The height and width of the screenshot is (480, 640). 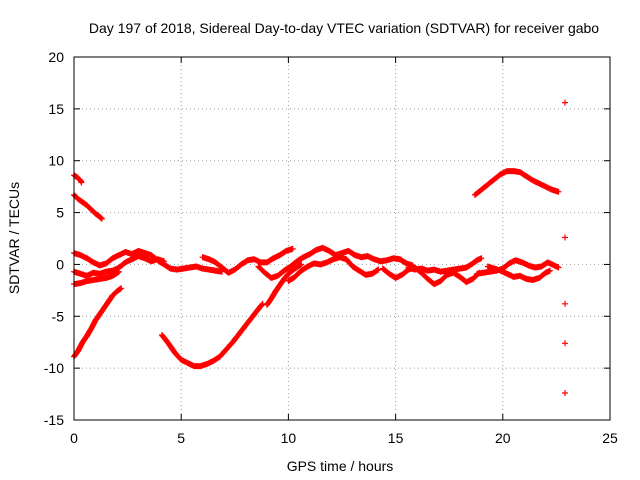 What do you see at coordinates (54, 420) in the screenshot?
I see `y-tick-label: -15` at bounding box center [54, 420].